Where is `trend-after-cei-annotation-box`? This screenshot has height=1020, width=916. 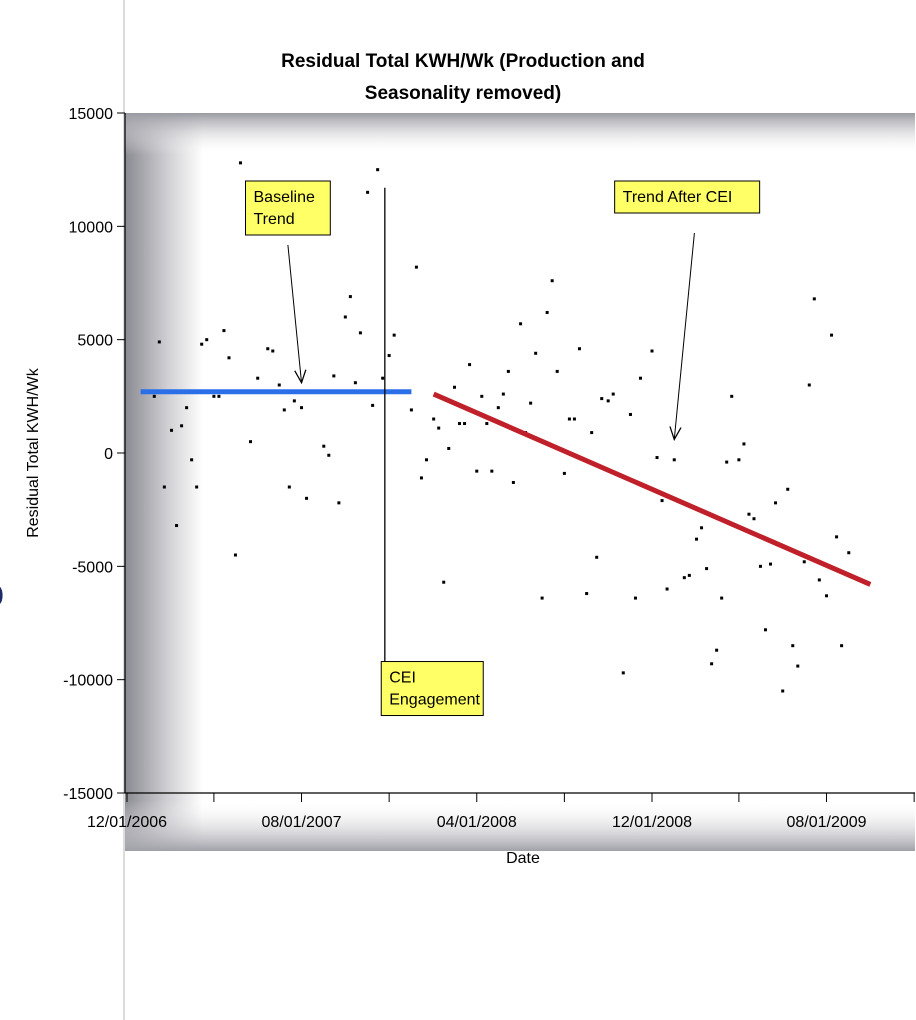
trend-after-cei-annotation-box is located at coordinates (687, 197).